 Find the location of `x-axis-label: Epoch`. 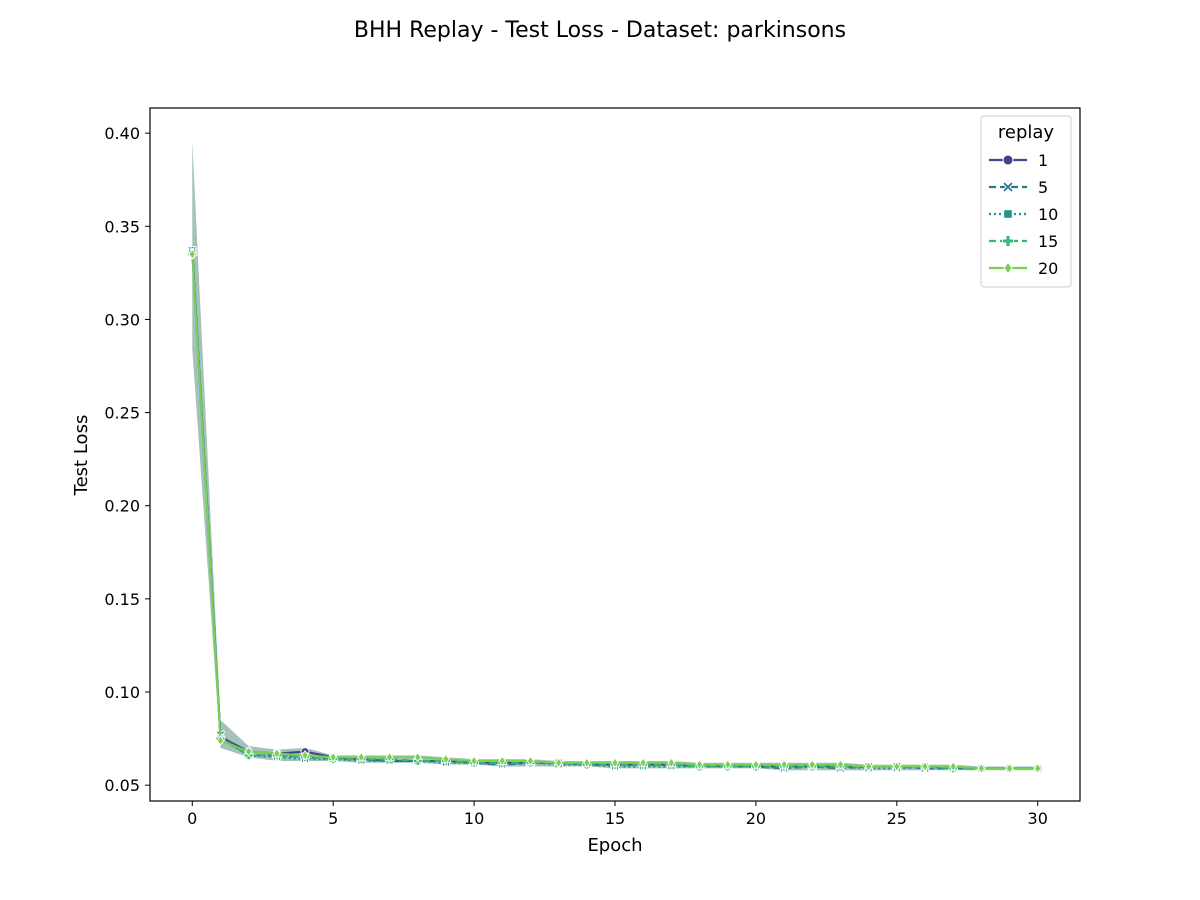

x-axis-label: Epoch is located at coordinates (614, 845).